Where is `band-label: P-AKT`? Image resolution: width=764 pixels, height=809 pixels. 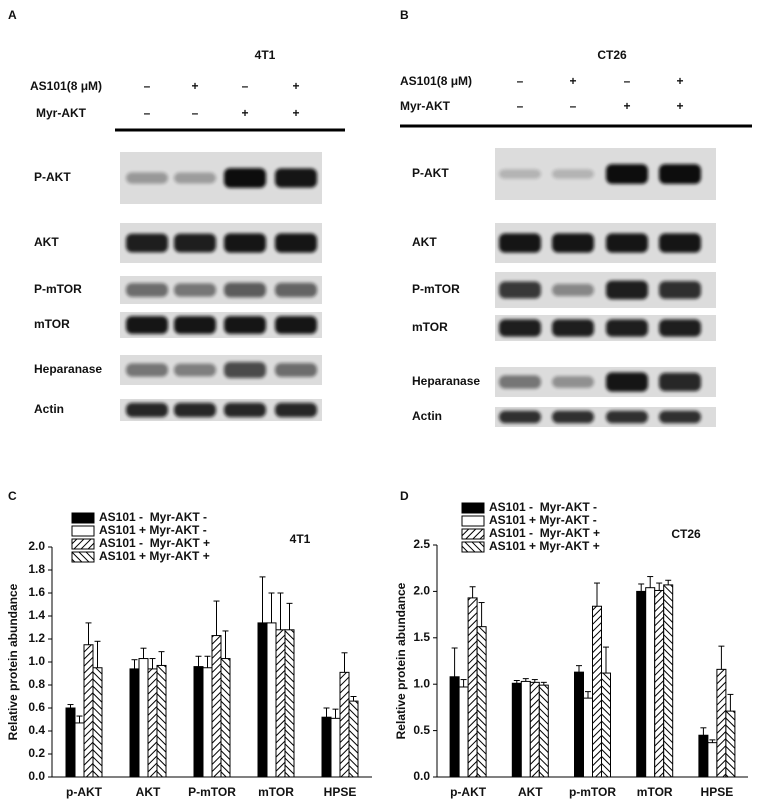 band-label: P-AKT is located at coordinates (430, 173).